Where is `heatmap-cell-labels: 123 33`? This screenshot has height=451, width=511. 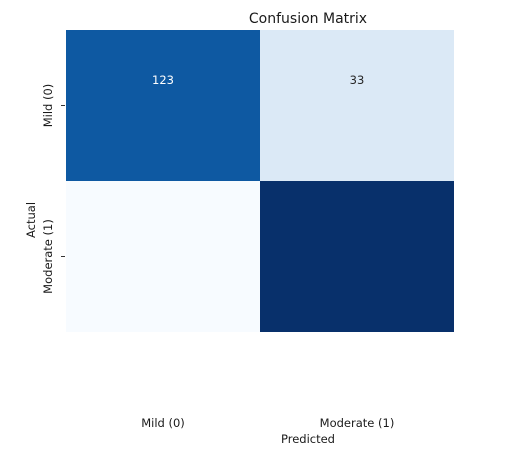 heatmap-cell-labels: 123 33 is located at coordinates (258, 80).